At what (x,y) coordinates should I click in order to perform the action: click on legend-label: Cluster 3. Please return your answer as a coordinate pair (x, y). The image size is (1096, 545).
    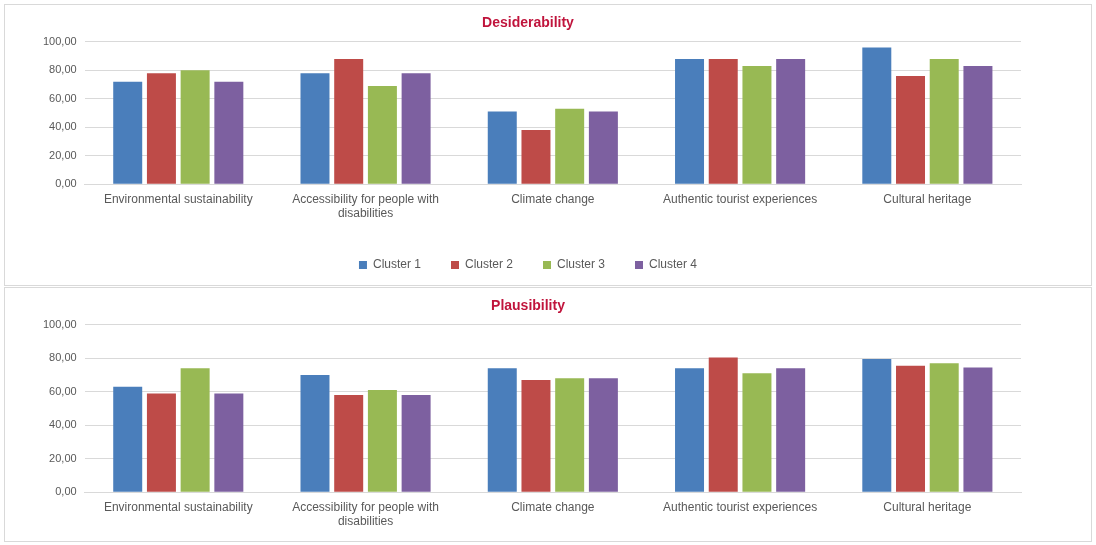
    Looking at the image, I should click on (581, 264).